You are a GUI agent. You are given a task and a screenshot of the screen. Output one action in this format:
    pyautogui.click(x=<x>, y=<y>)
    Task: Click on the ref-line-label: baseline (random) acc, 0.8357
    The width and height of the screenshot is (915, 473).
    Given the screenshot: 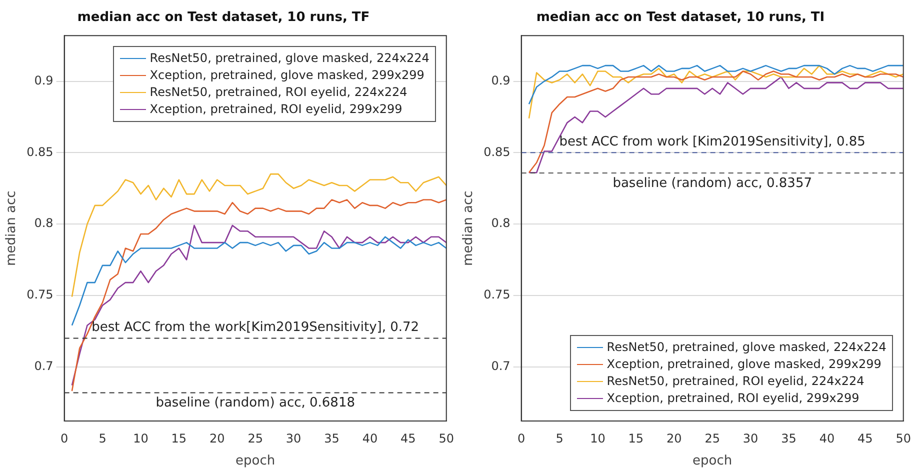 What is the action you would take?
    pyautogui.click(x=712, y=183)
    